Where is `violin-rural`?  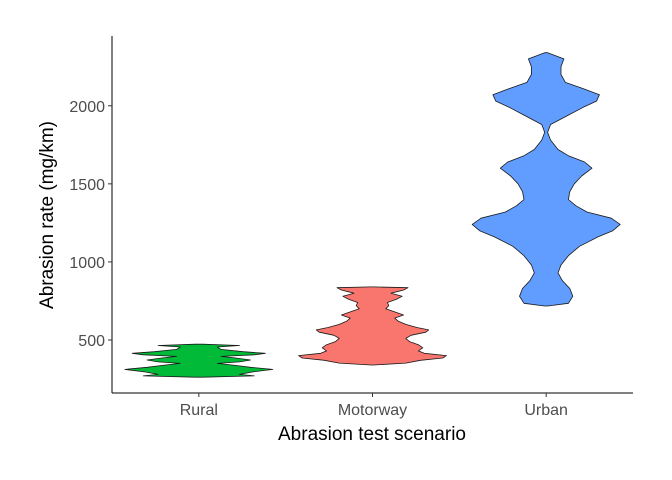
violin-rural is located at coordinates (199, 360).